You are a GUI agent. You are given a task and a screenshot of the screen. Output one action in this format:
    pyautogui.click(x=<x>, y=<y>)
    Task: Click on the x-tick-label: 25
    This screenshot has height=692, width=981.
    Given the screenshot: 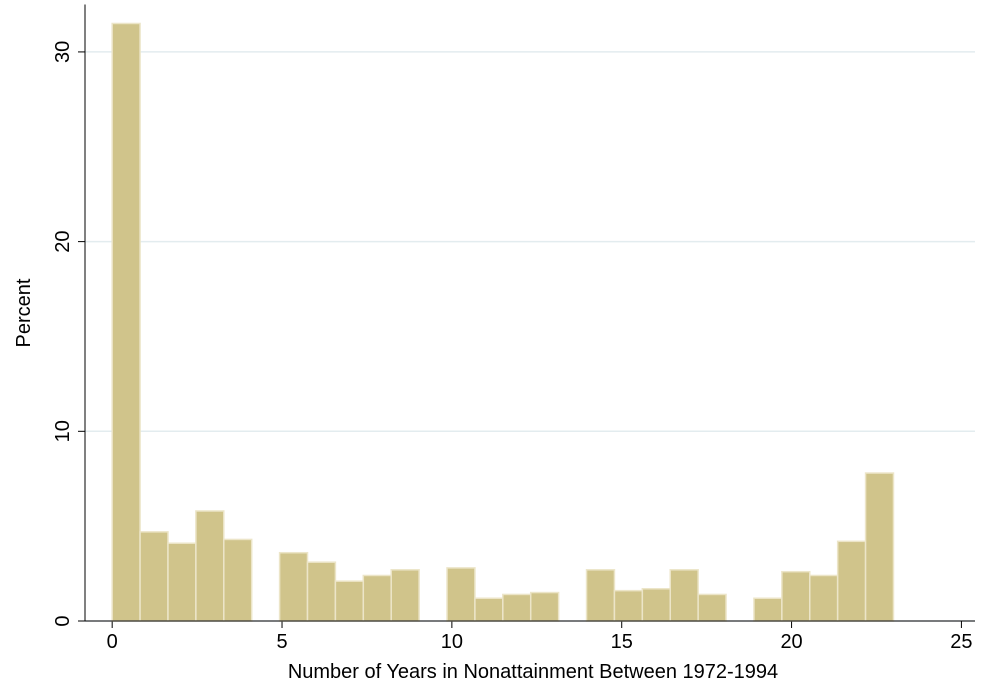 What is the action you would take?
    pyautogui.click(x=961, y=642)
    